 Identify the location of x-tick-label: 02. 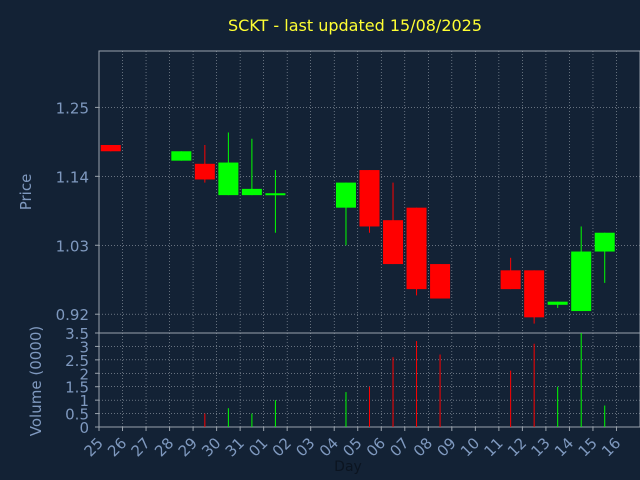
(282, 447).